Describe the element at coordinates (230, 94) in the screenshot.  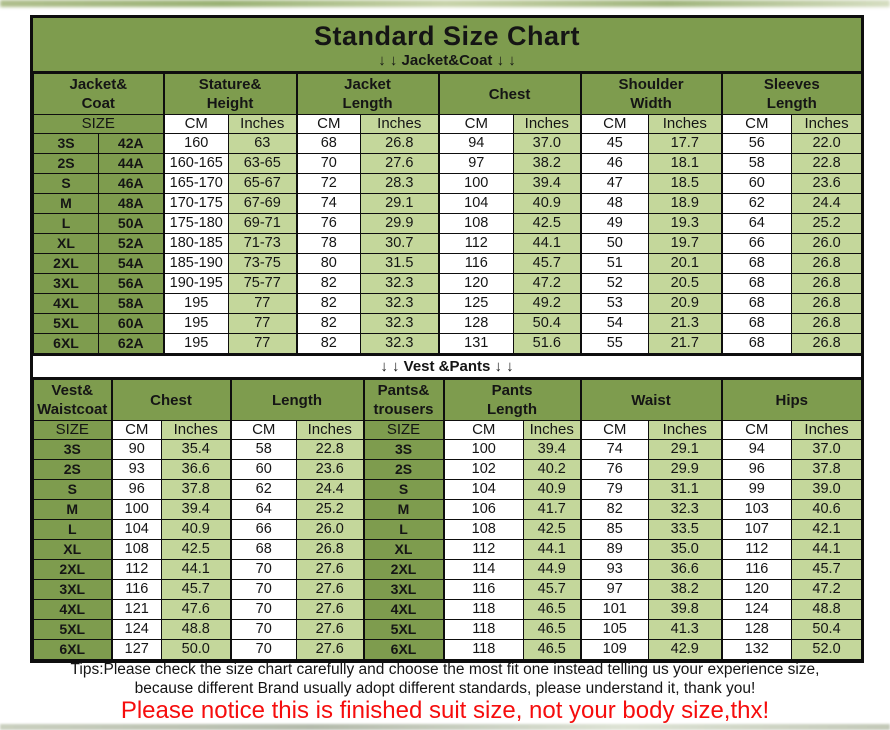
I see `stature-height-group-header: Stature& Height` at that location.